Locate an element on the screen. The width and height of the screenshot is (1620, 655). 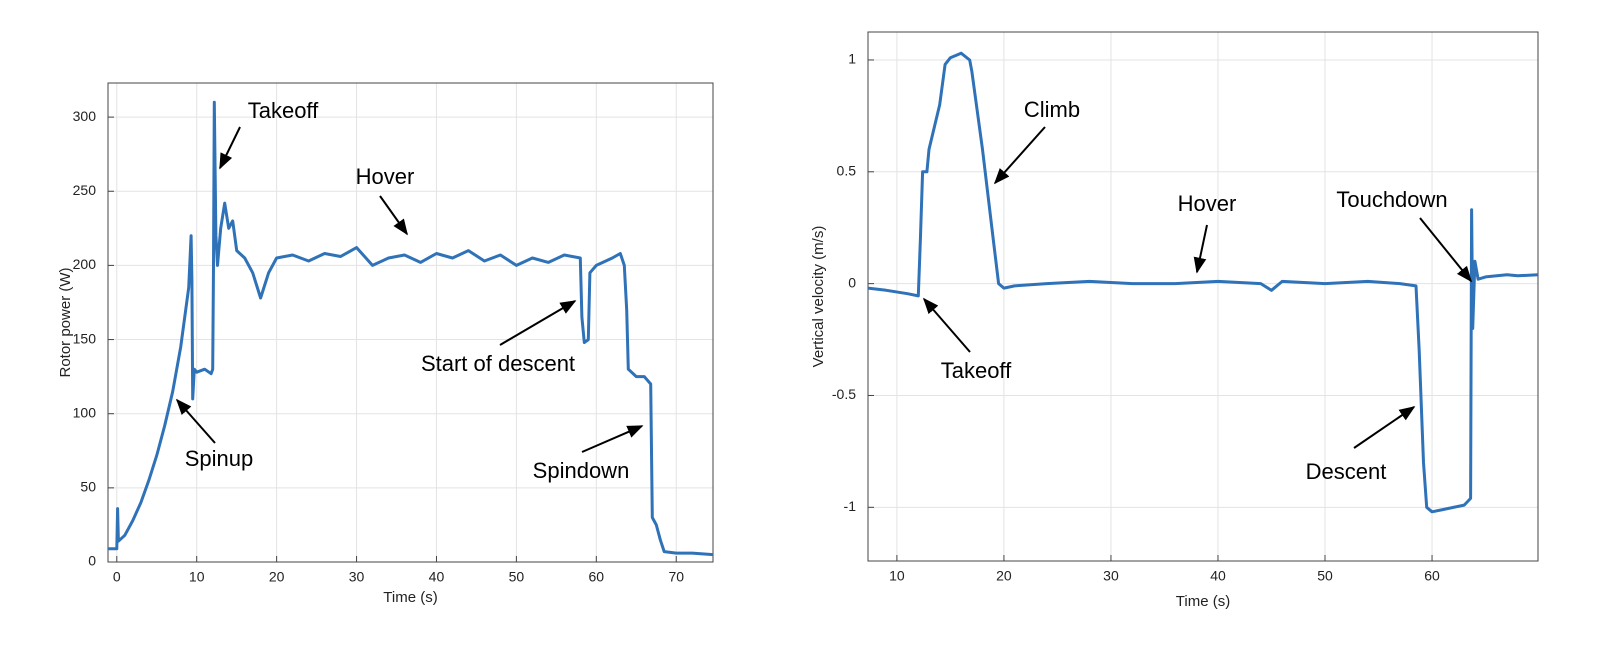
y-tick-label: -0.5 is located at coordinates (844, 394).